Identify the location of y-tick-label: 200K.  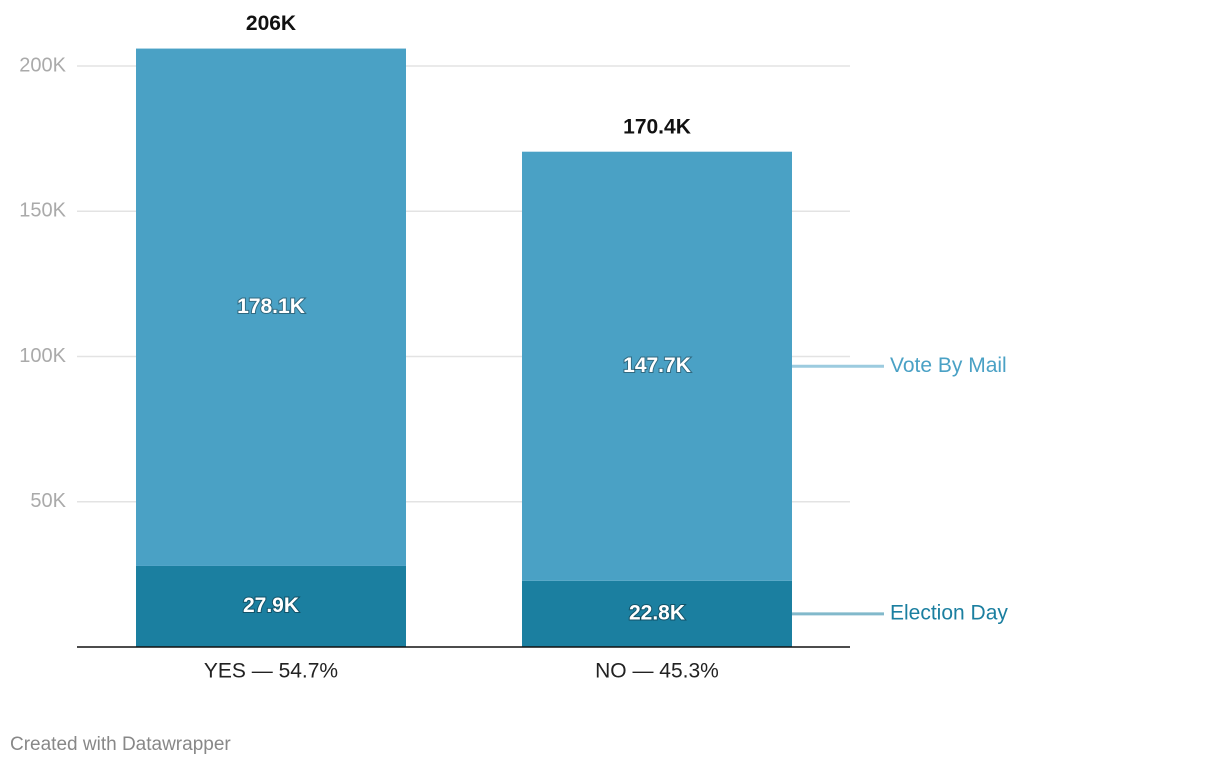
(42, 65).